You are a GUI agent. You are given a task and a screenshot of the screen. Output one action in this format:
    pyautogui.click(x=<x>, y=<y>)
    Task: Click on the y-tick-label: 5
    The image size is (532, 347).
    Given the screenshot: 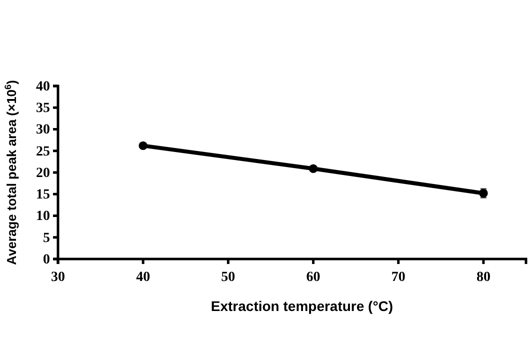 What is the action you would take?
    pyautogui.click(x=46, y=238)
    